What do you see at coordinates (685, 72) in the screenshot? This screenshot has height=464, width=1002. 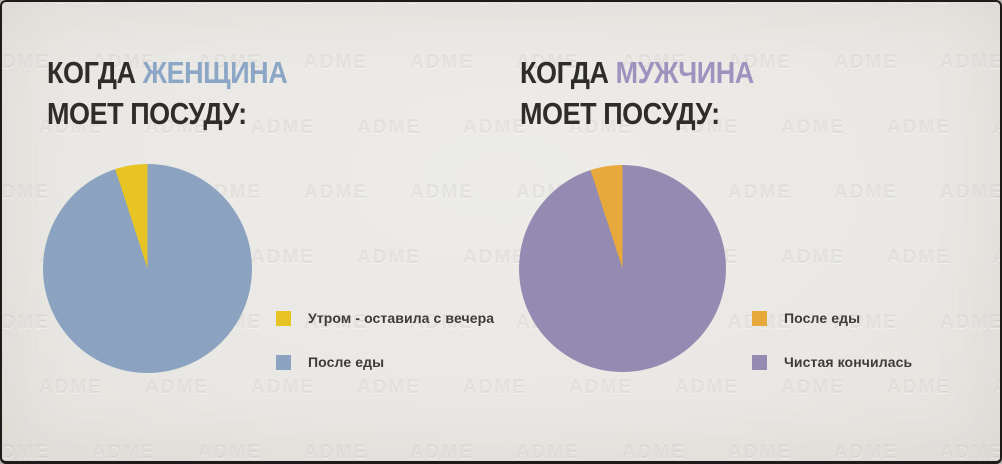 I see `title-subject-man: МУЖЧИНА` at bounding box center [685, 72].